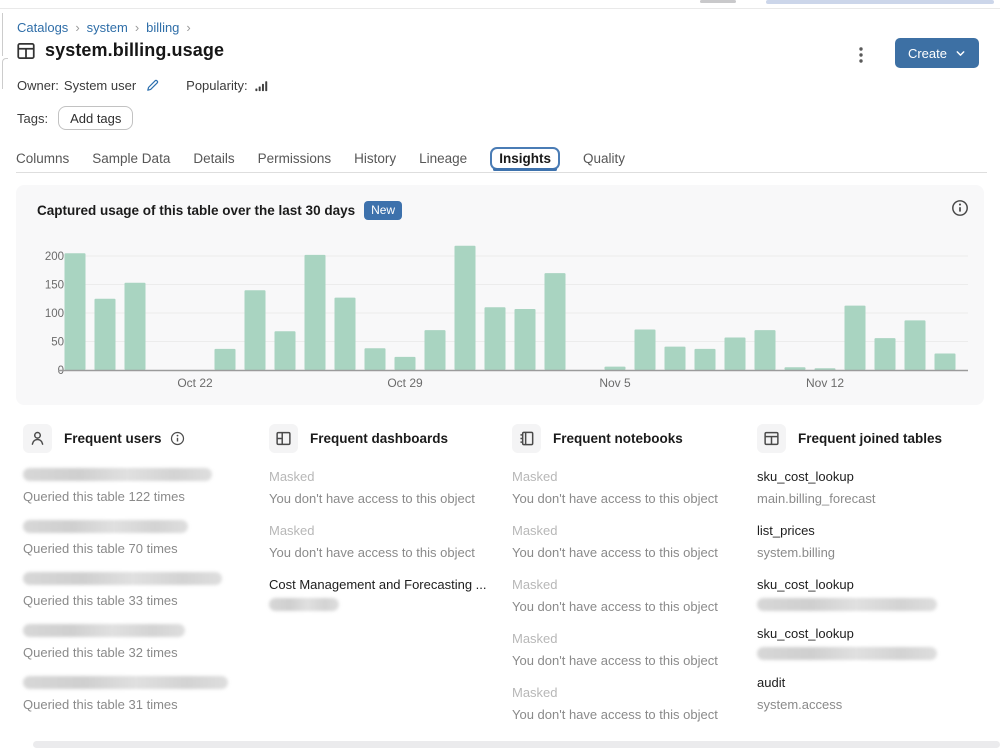 The width and height of the screenshot is (1000, 749). I want to click on x-axis-tick: Nov 5, so click(615, 383).